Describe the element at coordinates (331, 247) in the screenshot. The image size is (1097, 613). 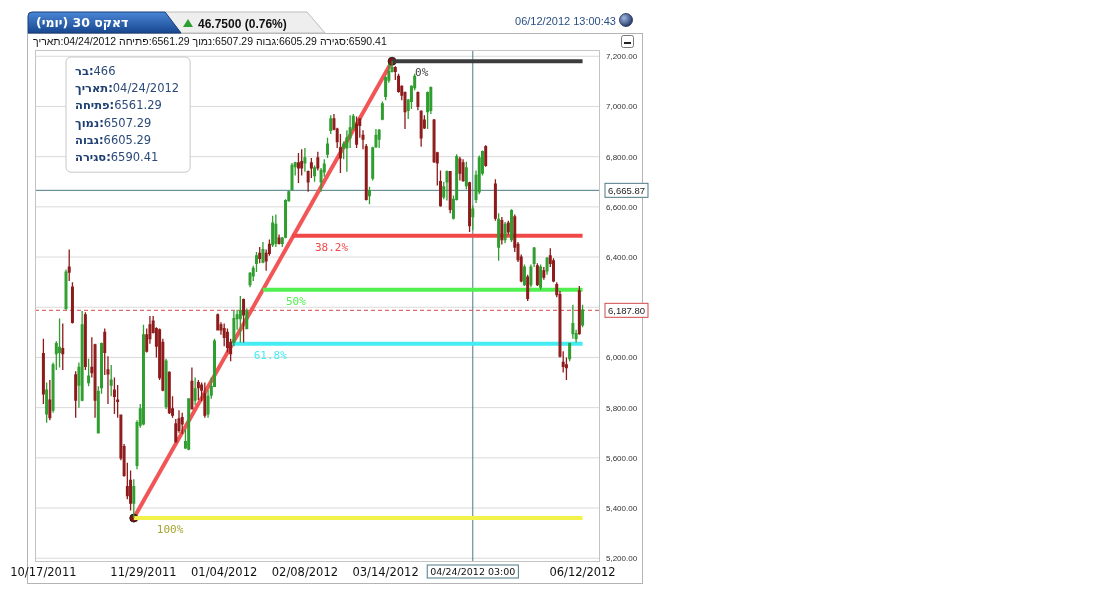
I see `series-label: 38.2%` at that location.